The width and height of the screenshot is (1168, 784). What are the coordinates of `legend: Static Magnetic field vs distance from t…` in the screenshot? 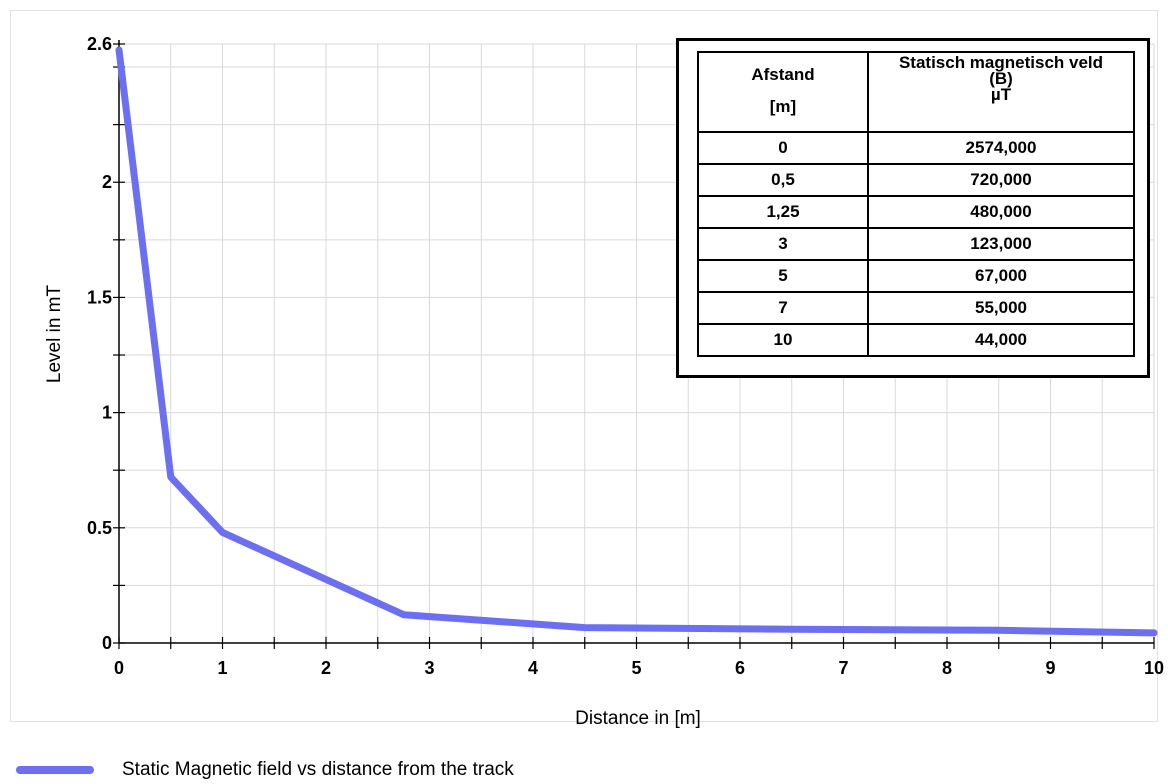 It's located at (265, 770).